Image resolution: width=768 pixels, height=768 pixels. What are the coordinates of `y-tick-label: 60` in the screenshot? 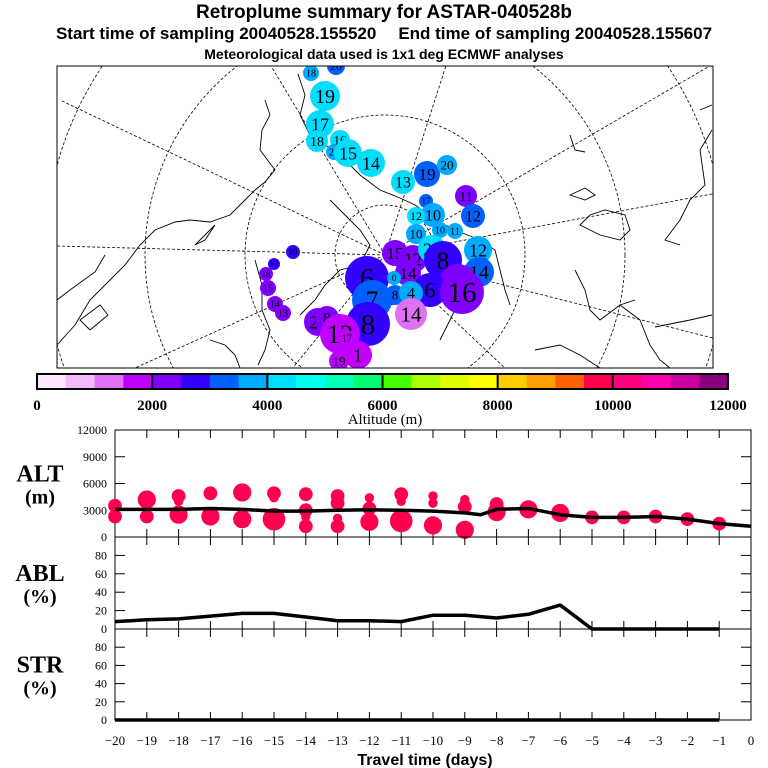 It's located at (101, 665).